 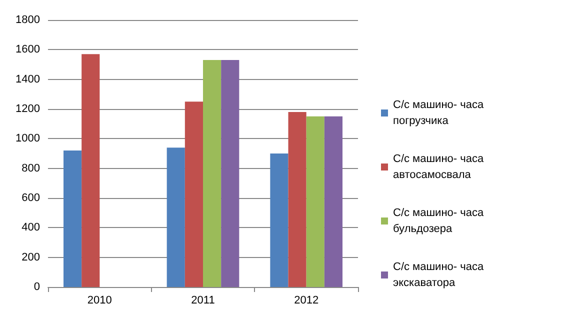 I want to click on x-tick-label: 2012, so click(x=306, y=300).